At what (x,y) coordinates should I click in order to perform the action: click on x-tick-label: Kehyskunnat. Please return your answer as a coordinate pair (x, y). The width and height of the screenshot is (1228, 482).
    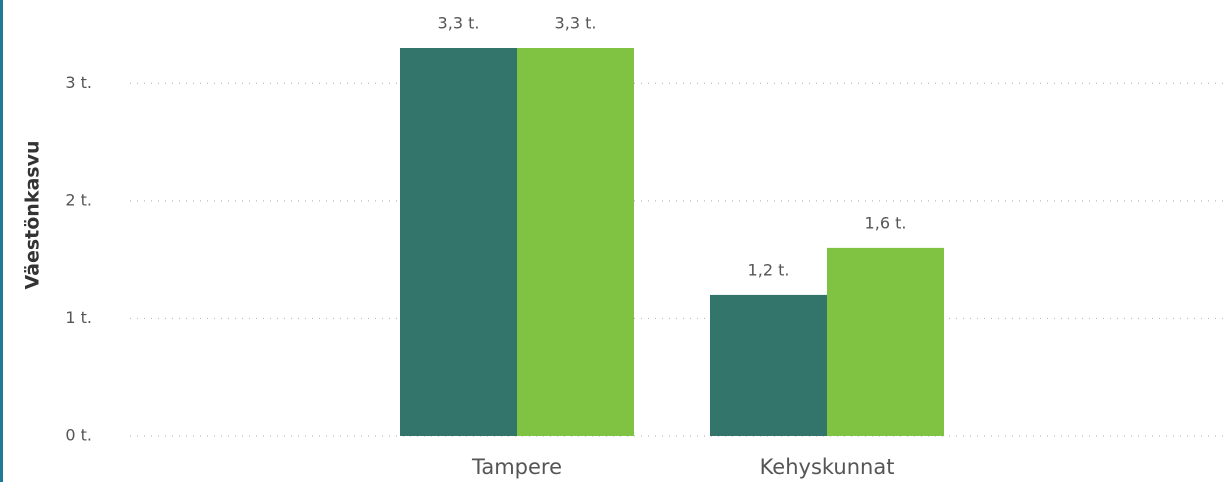
    Looking at the image, I should click on (827, 467).